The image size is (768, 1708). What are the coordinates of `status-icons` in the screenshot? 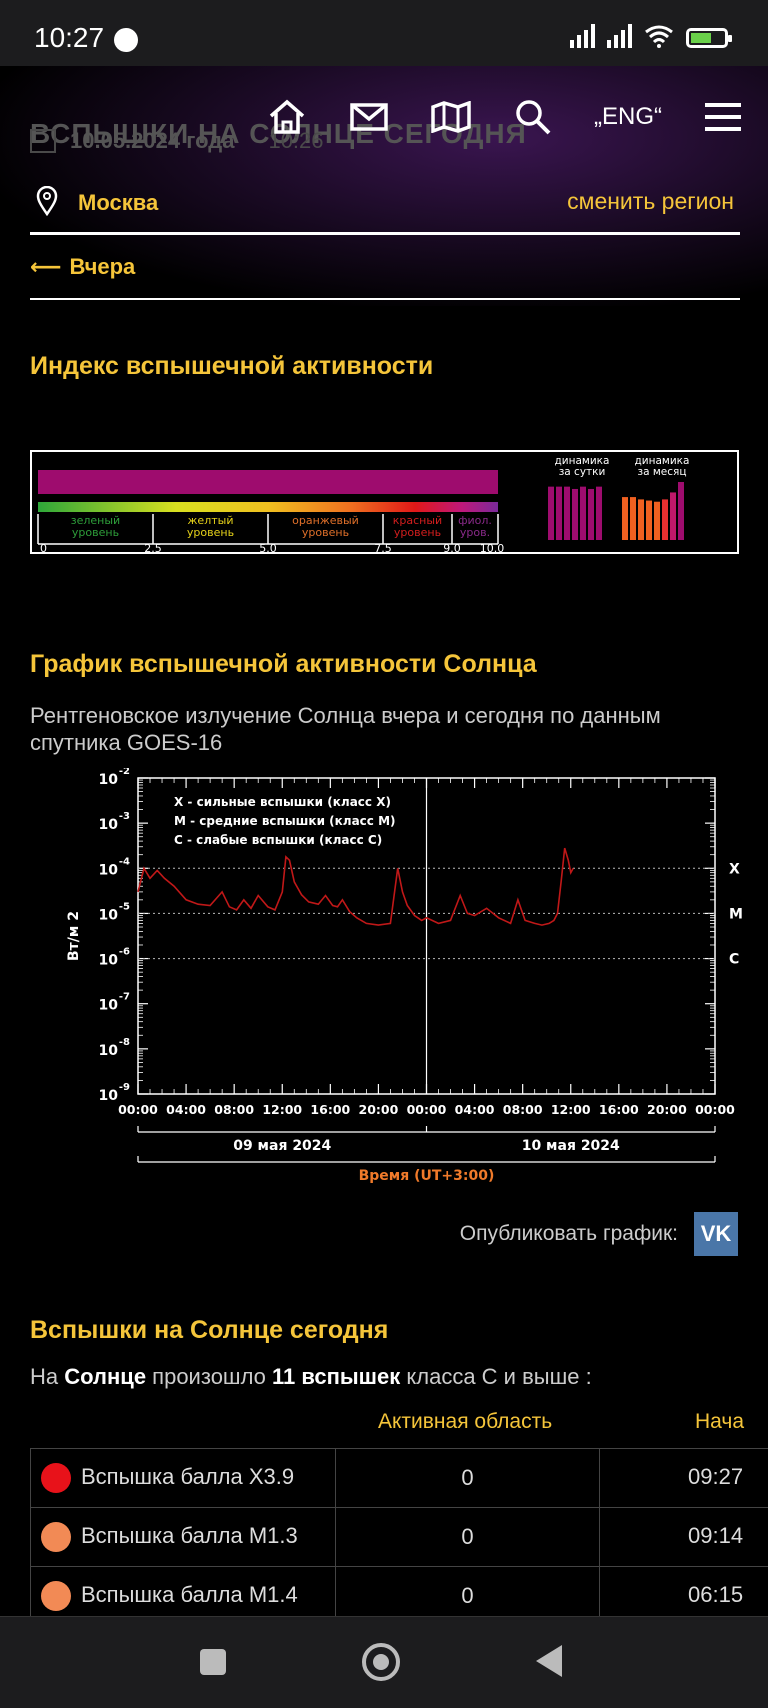 It's located at (651, 36).